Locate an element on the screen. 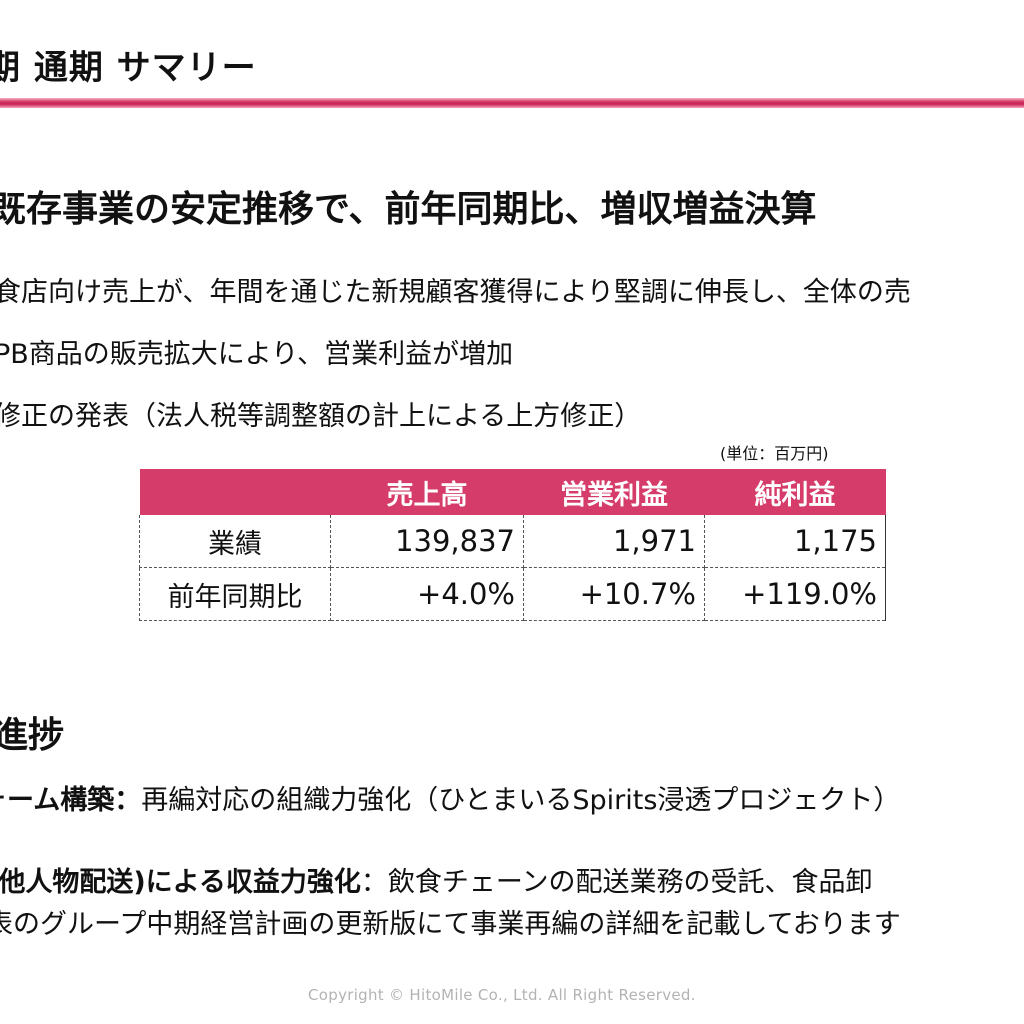  progress-item-heading: (他人物配送)による収益力強化 is located at coordinates (180, 882).